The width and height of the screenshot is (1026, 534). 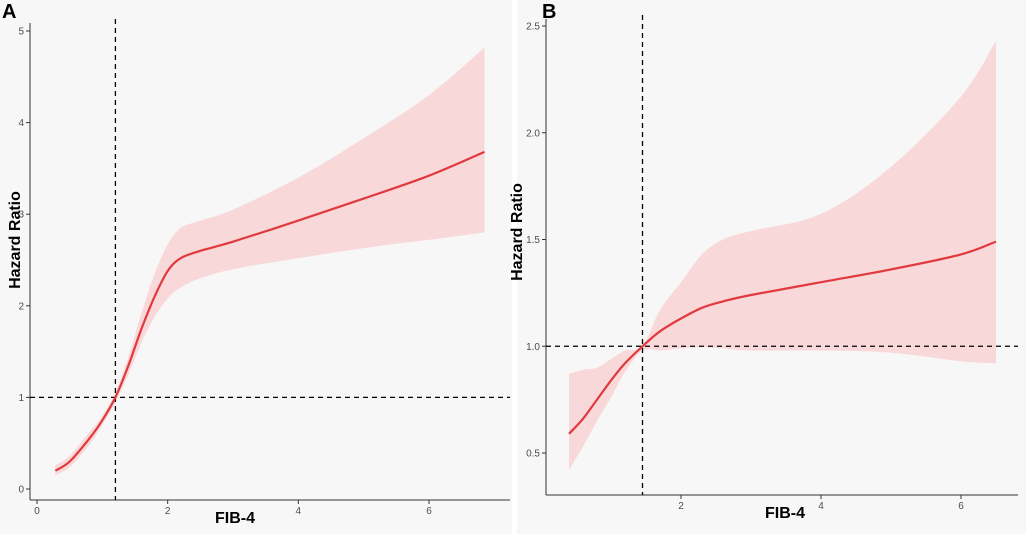 What do you see at coordinates (533, 240) in the screenshot?
I see `y-tick-label: 1.5` at bounding box center [533, 240].